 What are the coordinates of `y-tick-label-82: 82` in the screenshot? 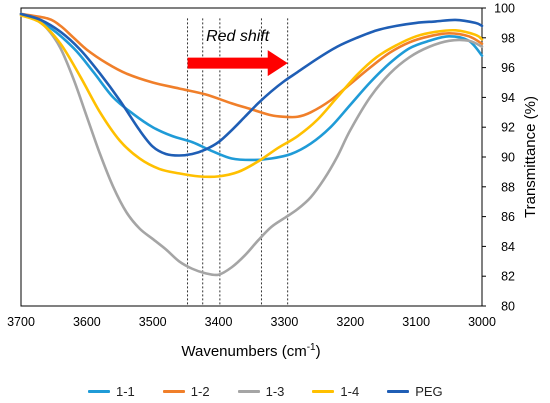 It's located at (508, 277).